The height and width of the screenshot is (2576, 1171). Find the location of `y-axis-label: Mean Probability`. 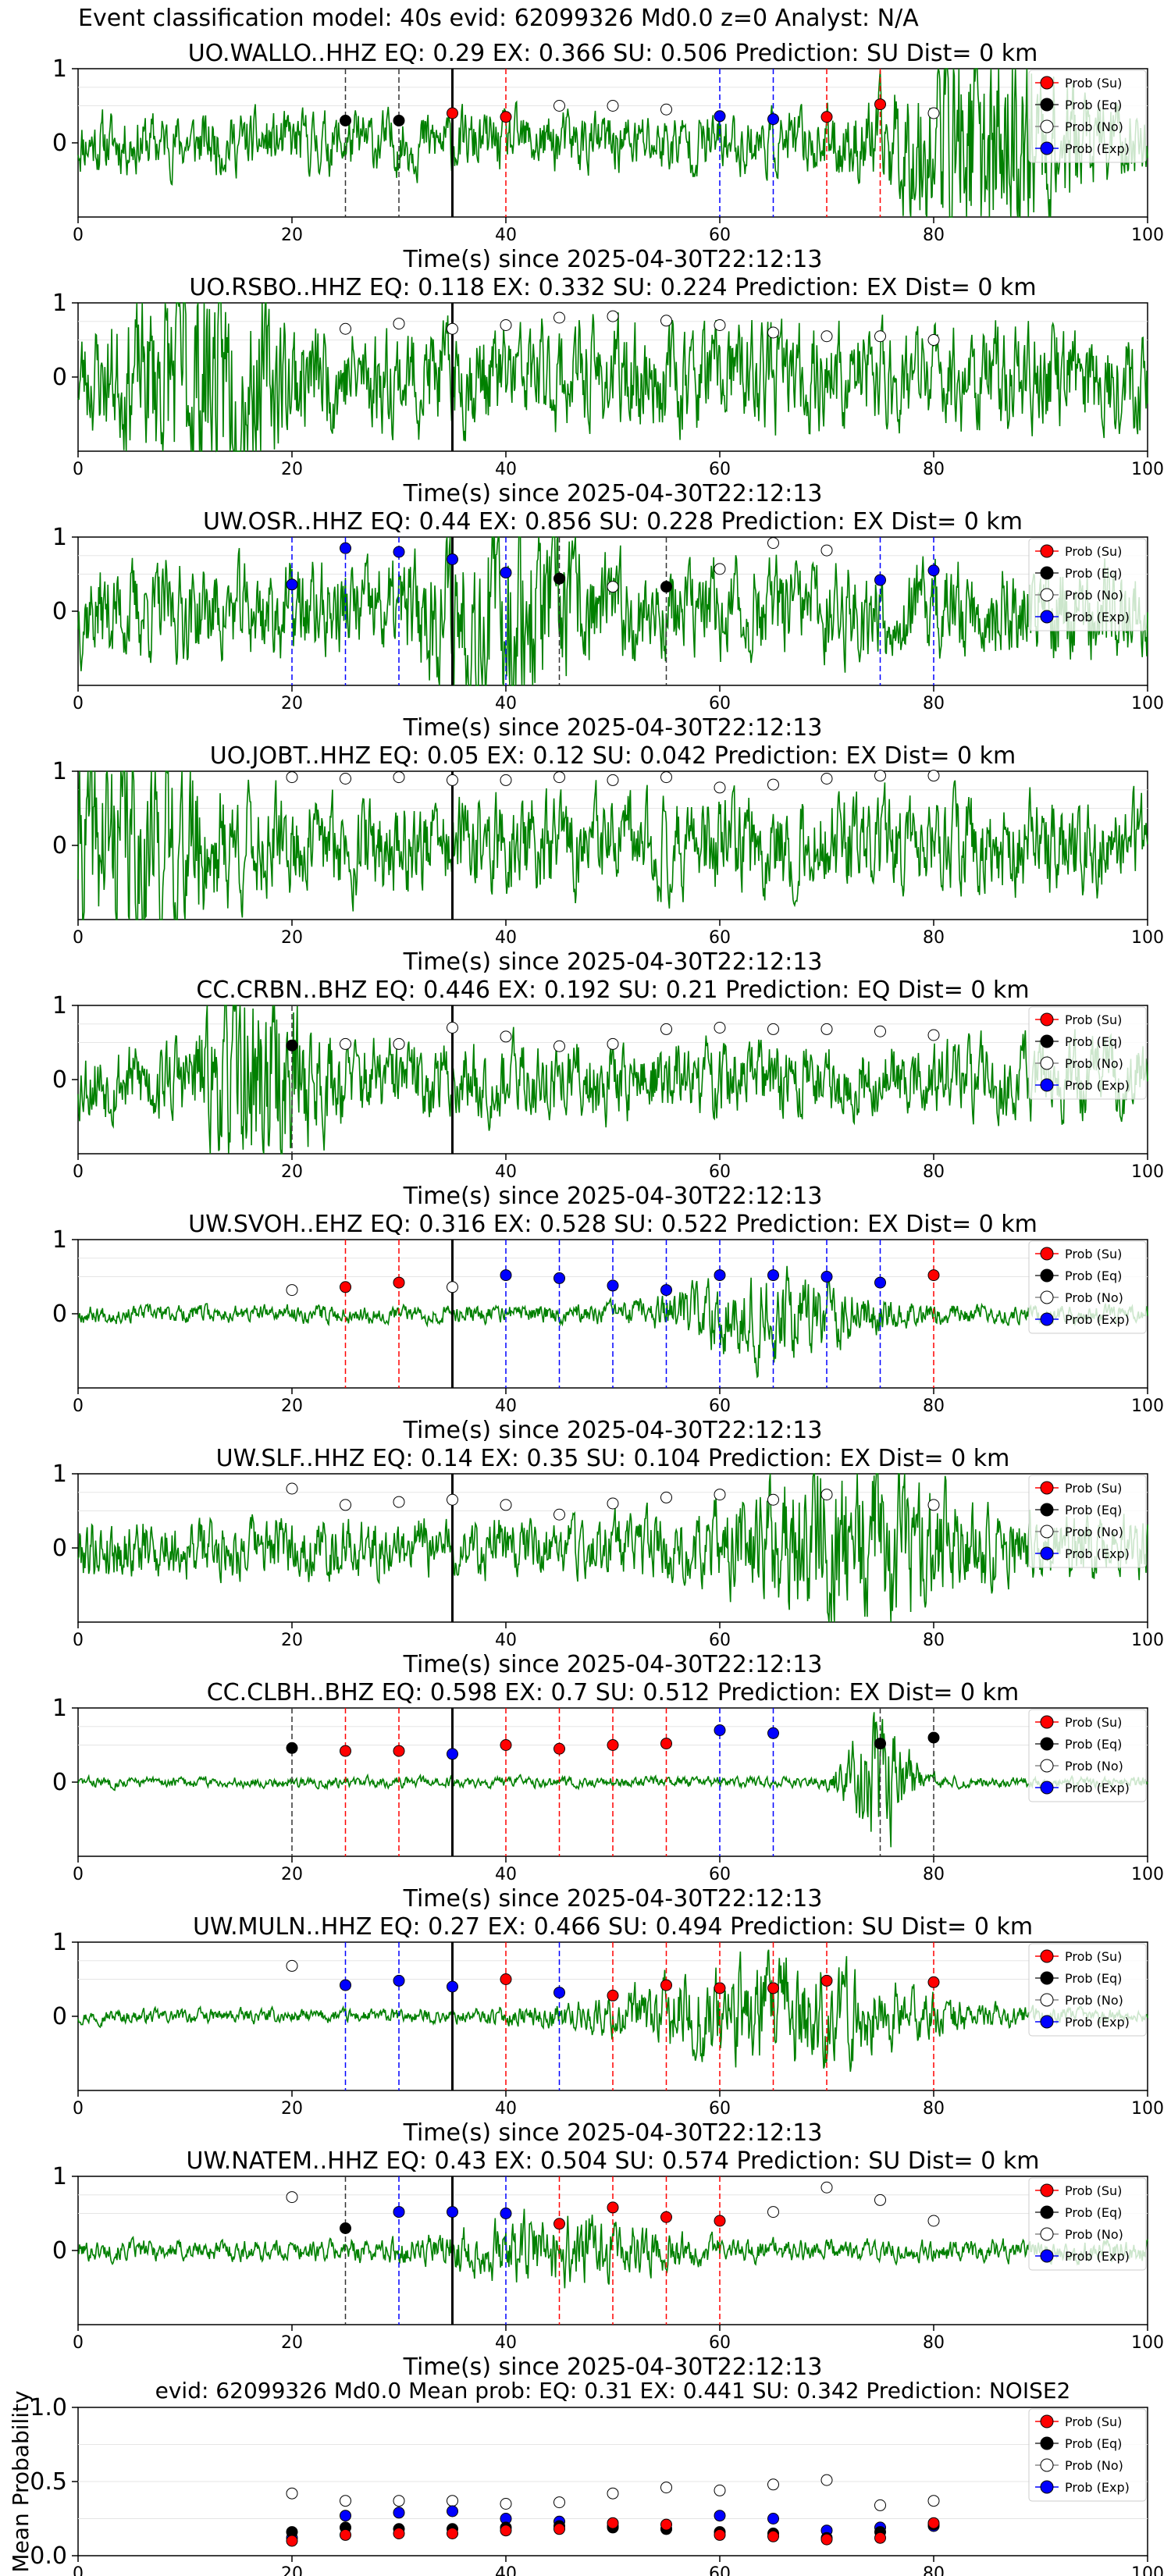

y-axis-label: Mean Probability is located at coordinates (21, 2481).